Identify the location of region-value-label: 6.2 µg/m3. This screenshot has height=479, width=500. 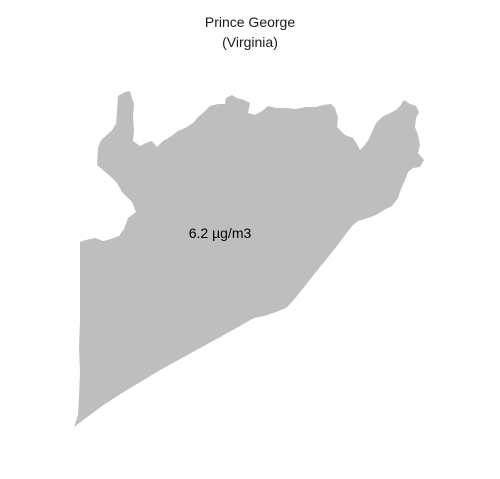
(220, 233).